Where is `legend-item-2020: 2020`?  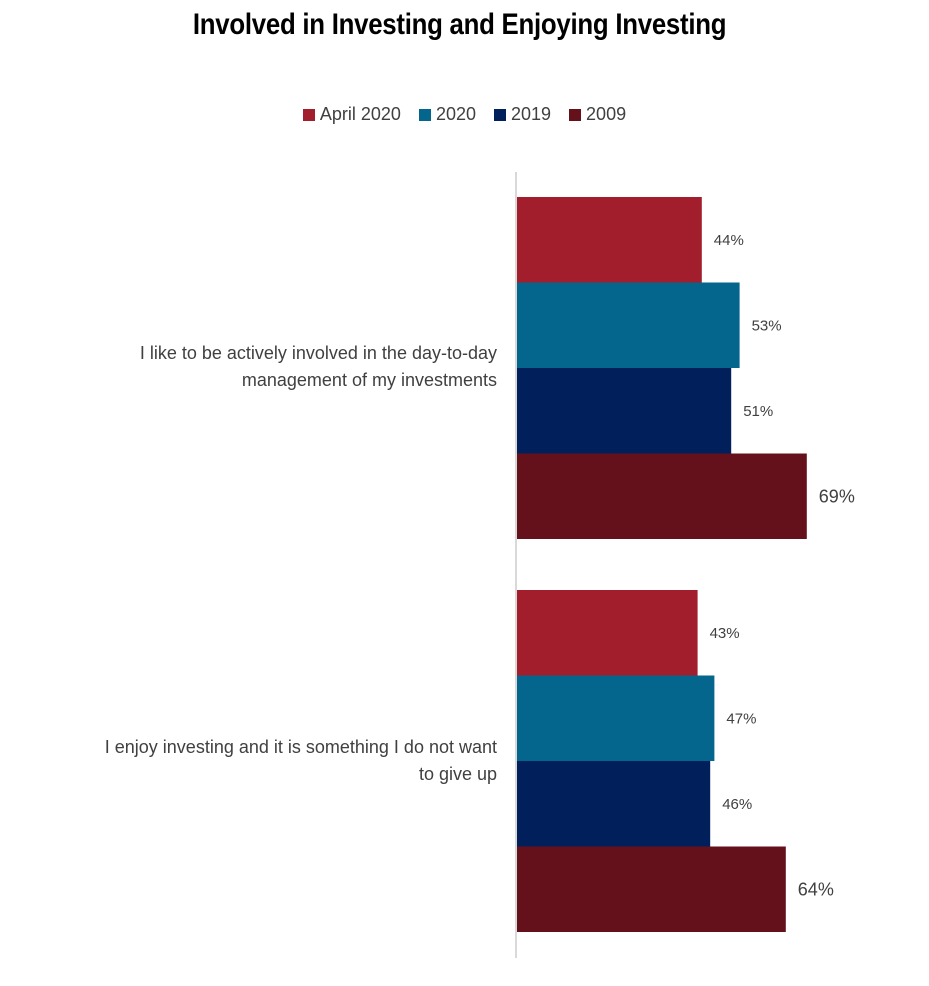 legend-item-2020: 2020 is located at coordinates (447, 114).